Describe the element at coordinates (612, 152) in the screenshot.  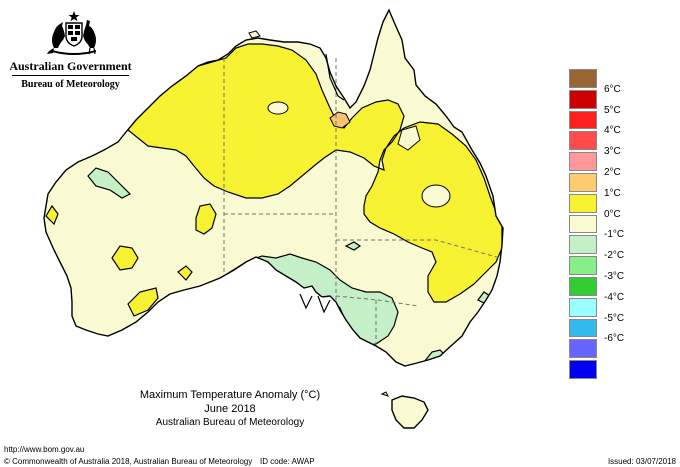
I see `legend-label: 3°C` at that location.